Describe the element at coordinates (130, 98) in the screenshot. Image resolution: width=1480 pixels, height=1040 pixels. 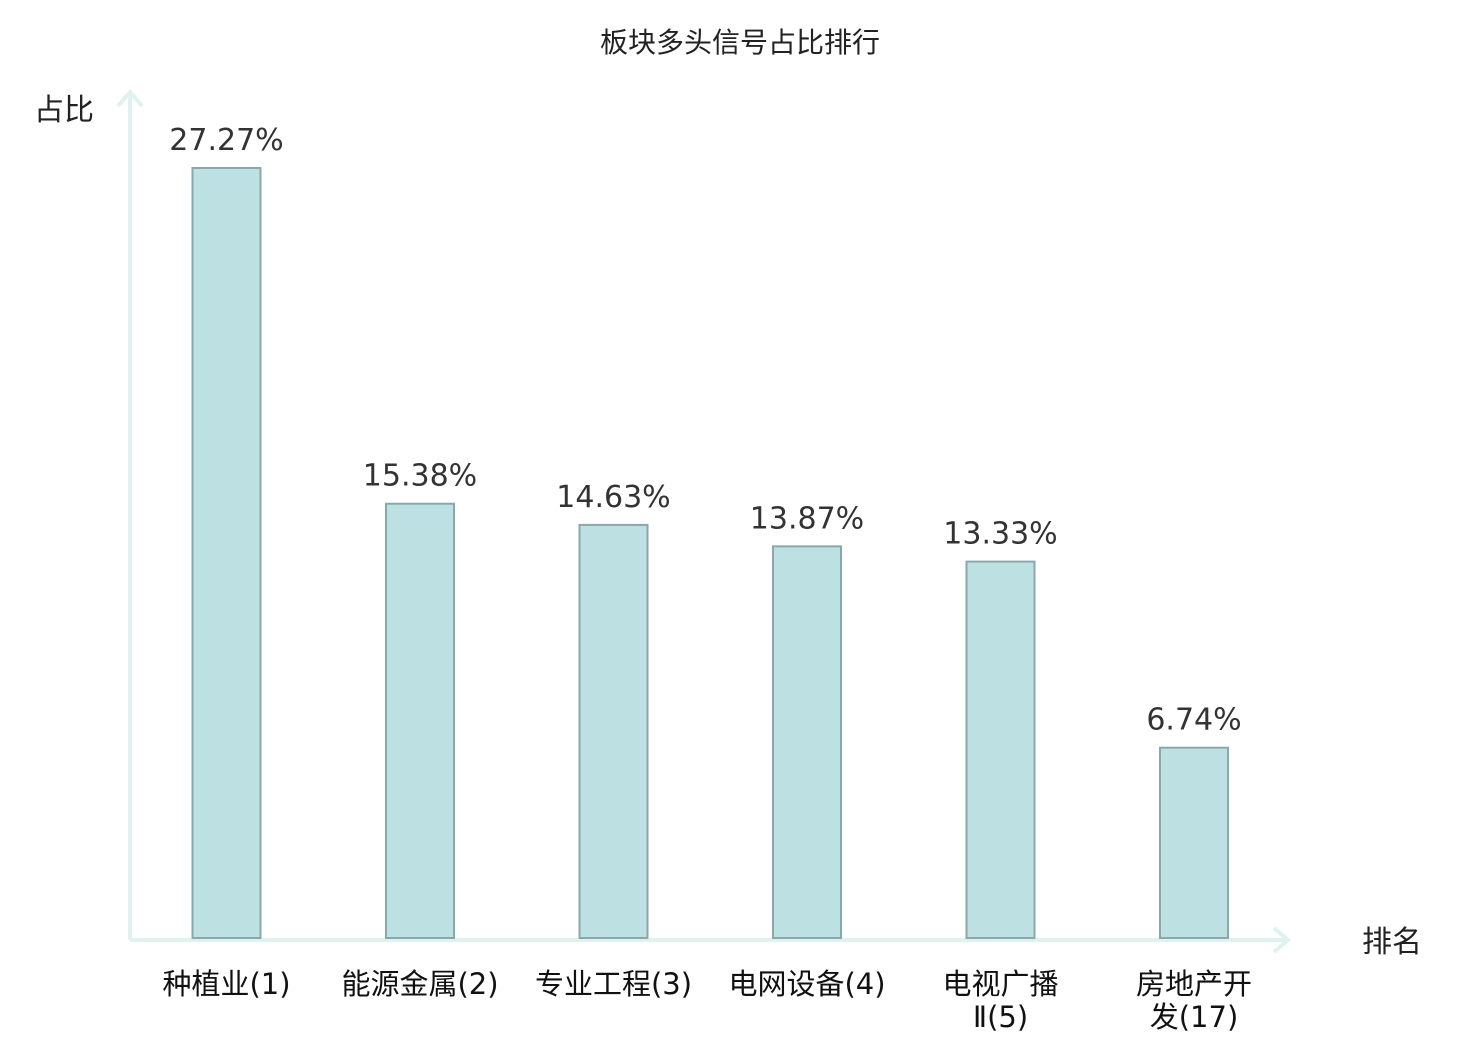
I see `y-axis-arrow` at that location.